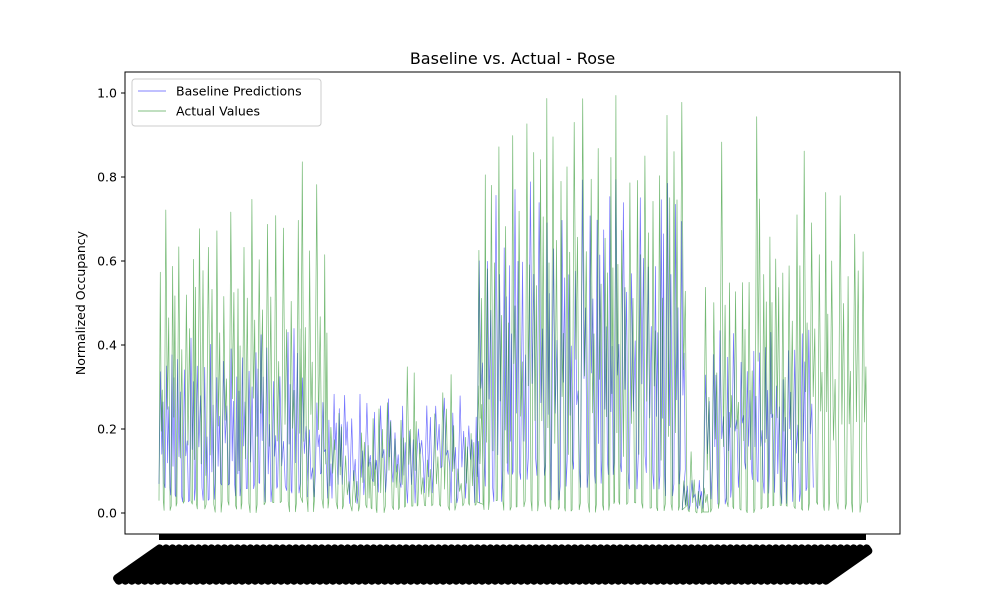  Describe the element at coordinates (111, 303) in the screenshot. I see `y-axis: 0.0 0.2 0.4 0.6 0.8 1.0` at that location.